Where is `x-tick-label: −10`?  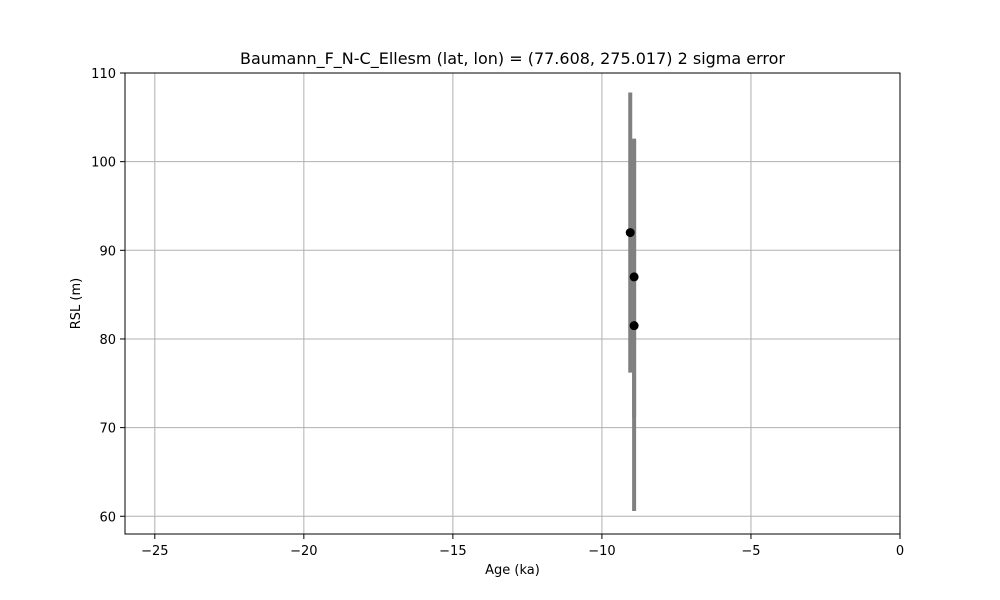 x-tick-label: −10 is located at coordinates (601, 551).